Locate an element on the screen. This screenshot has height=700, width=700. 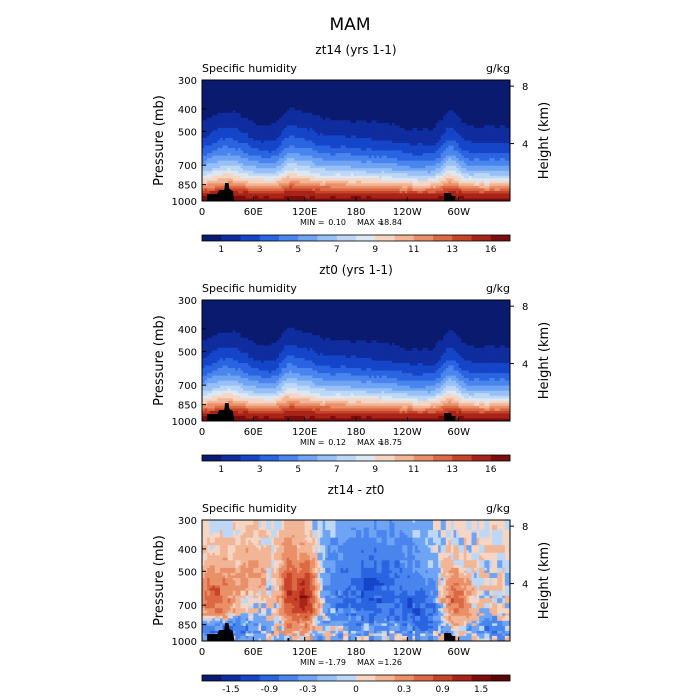
stats-min-value: 0.12 is located at coordinates (337, 442).